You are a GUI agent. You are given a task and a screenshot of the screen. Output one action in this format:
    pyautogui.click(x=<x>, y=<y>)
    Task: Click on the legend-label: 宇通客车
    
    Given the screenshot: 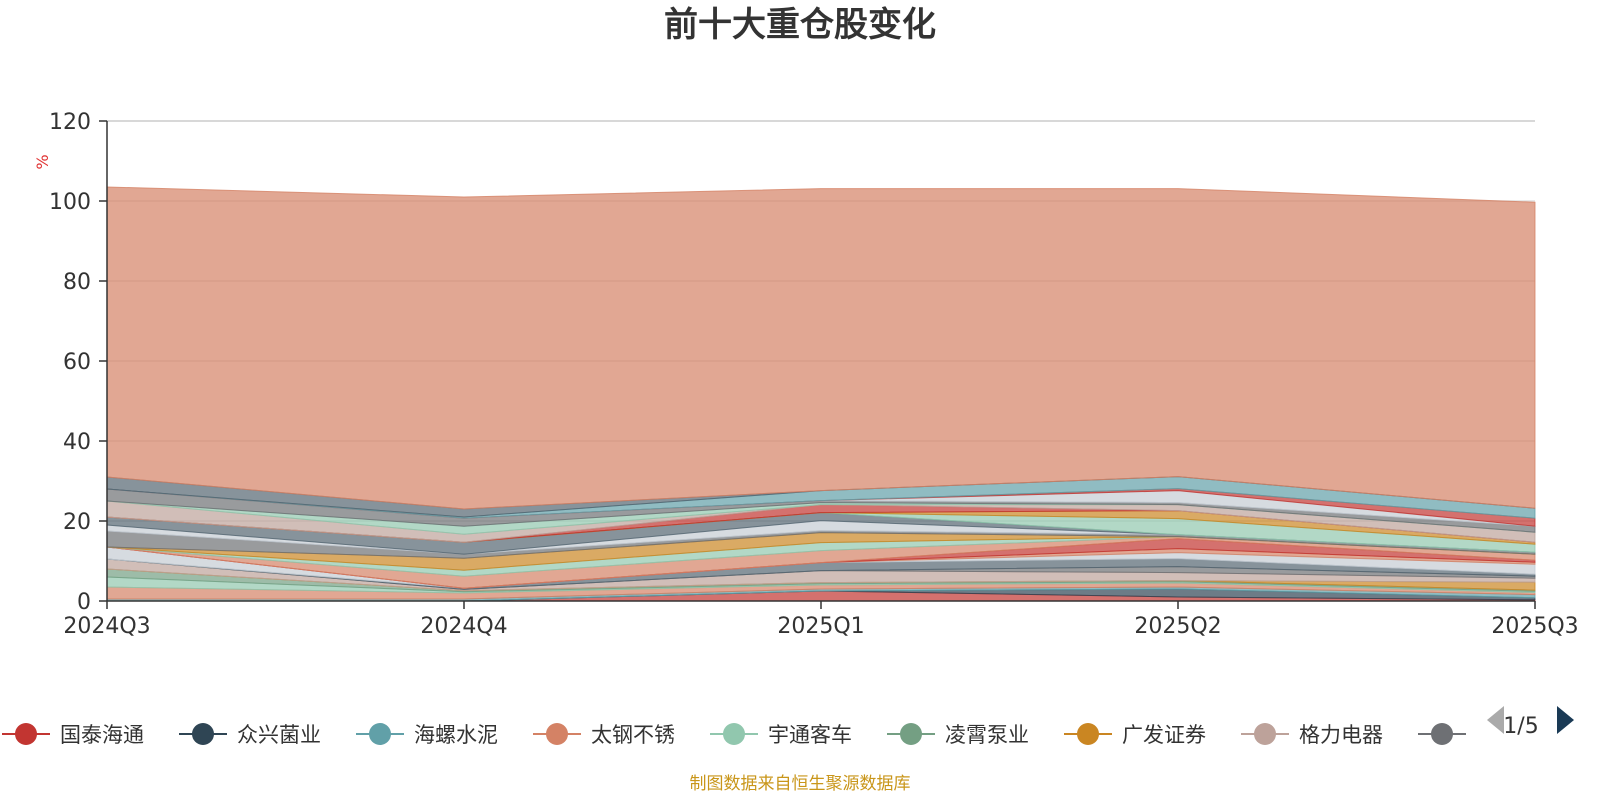 What is the action you would take?
    pyautogui.click(x=810, y=735)
    